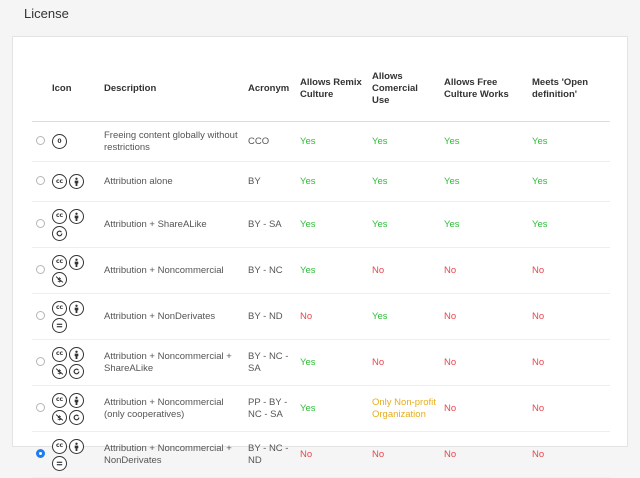 The width and height of the screenshot is (640, 478). I want to click on header-open: Meets 'Open definition', so click(569, 89).